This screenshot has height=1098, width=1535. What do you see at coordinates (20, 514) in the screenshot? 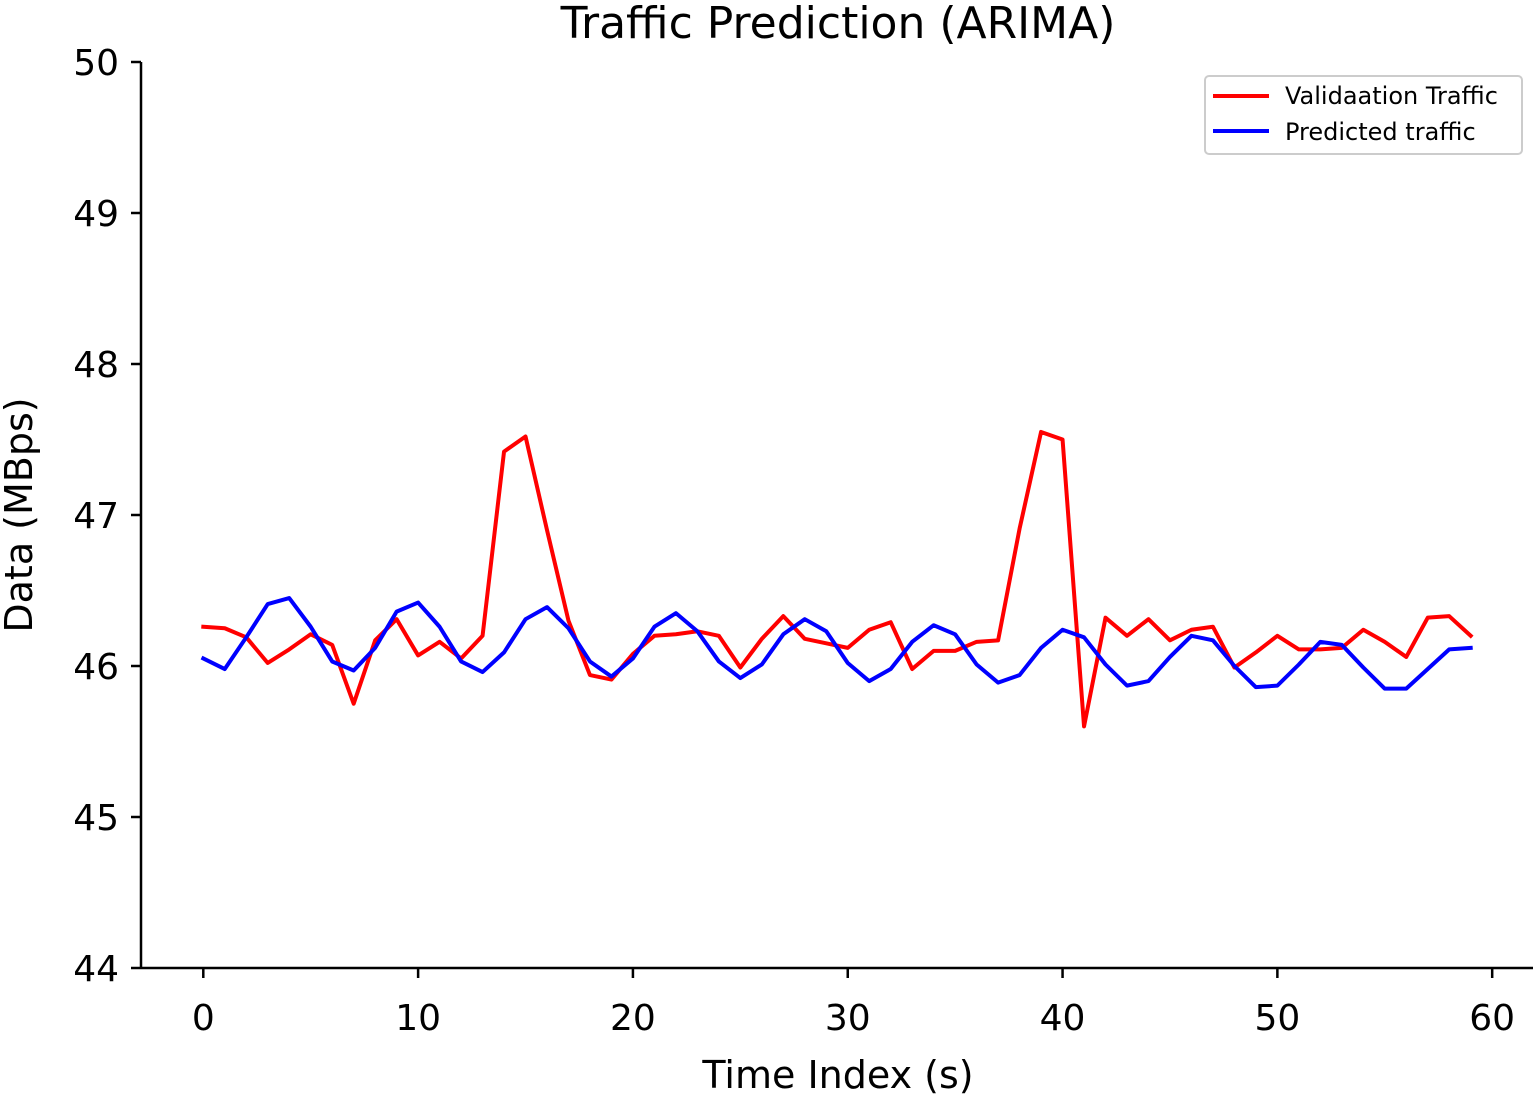
I see `y-axis-label: Data (MBps)` at bounding box center [20, 514].